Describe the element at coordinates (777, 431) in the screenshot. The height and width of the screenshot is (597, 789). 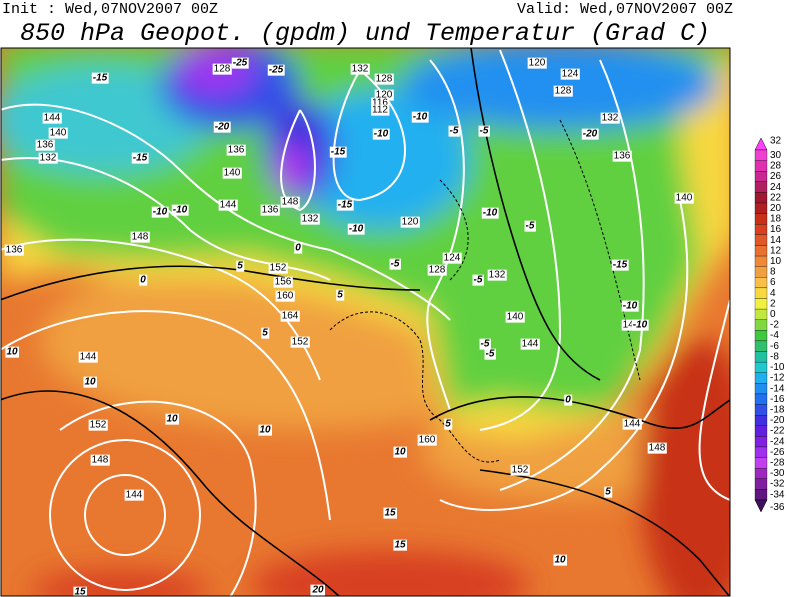
I see `colorbar-label: -22` at that location.